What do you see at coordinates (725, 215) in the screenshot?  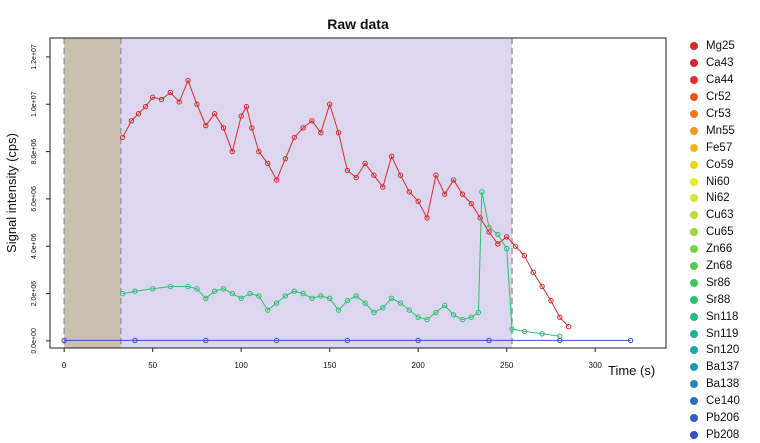 I see `legend-item-Cu63: Cu63` at bounding box center [725, 215].